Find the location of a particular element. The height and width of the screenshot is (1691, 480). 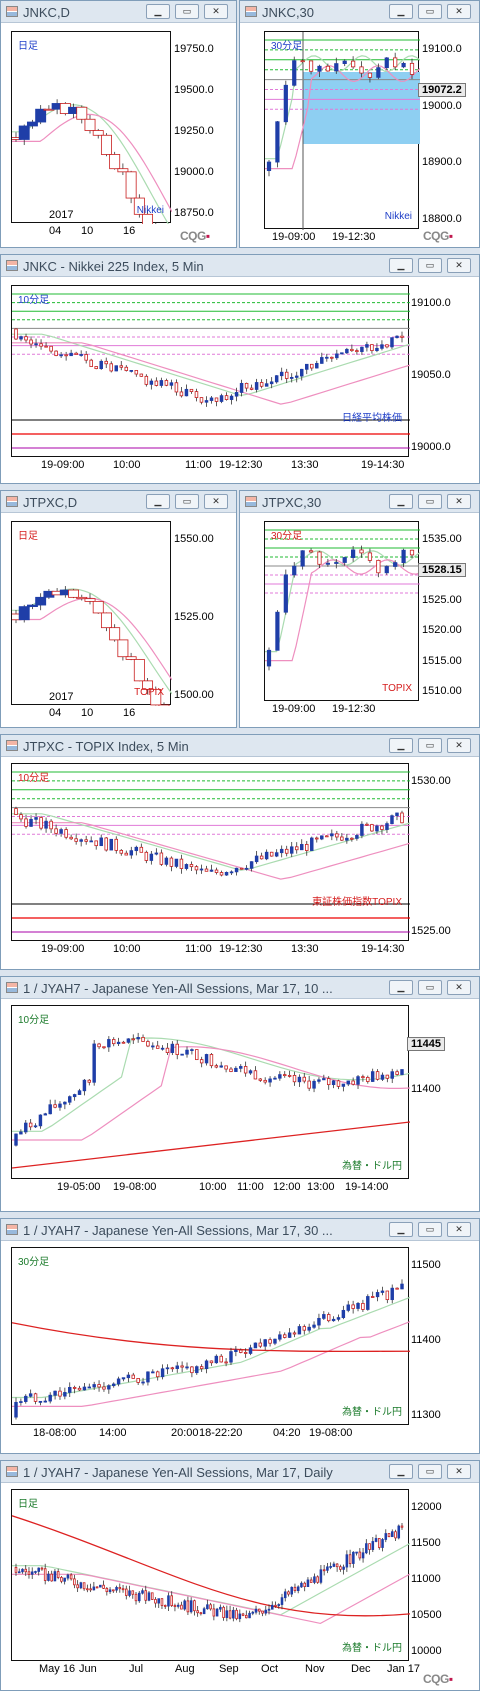

title-bar: JNKC,30 ▁ ▭ ✕ is located at coordinates (359, 12).